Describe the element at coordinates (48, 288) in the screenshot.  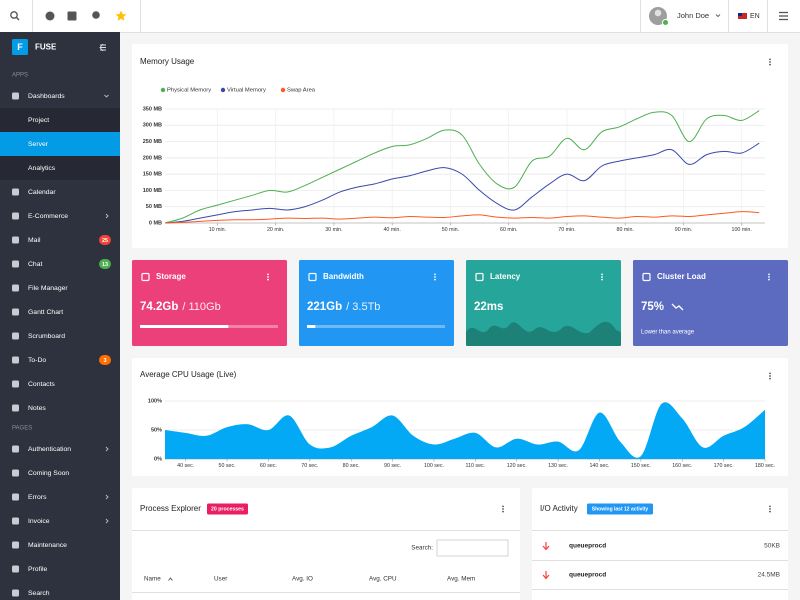
I see `nav-item: File Manager` at that location.